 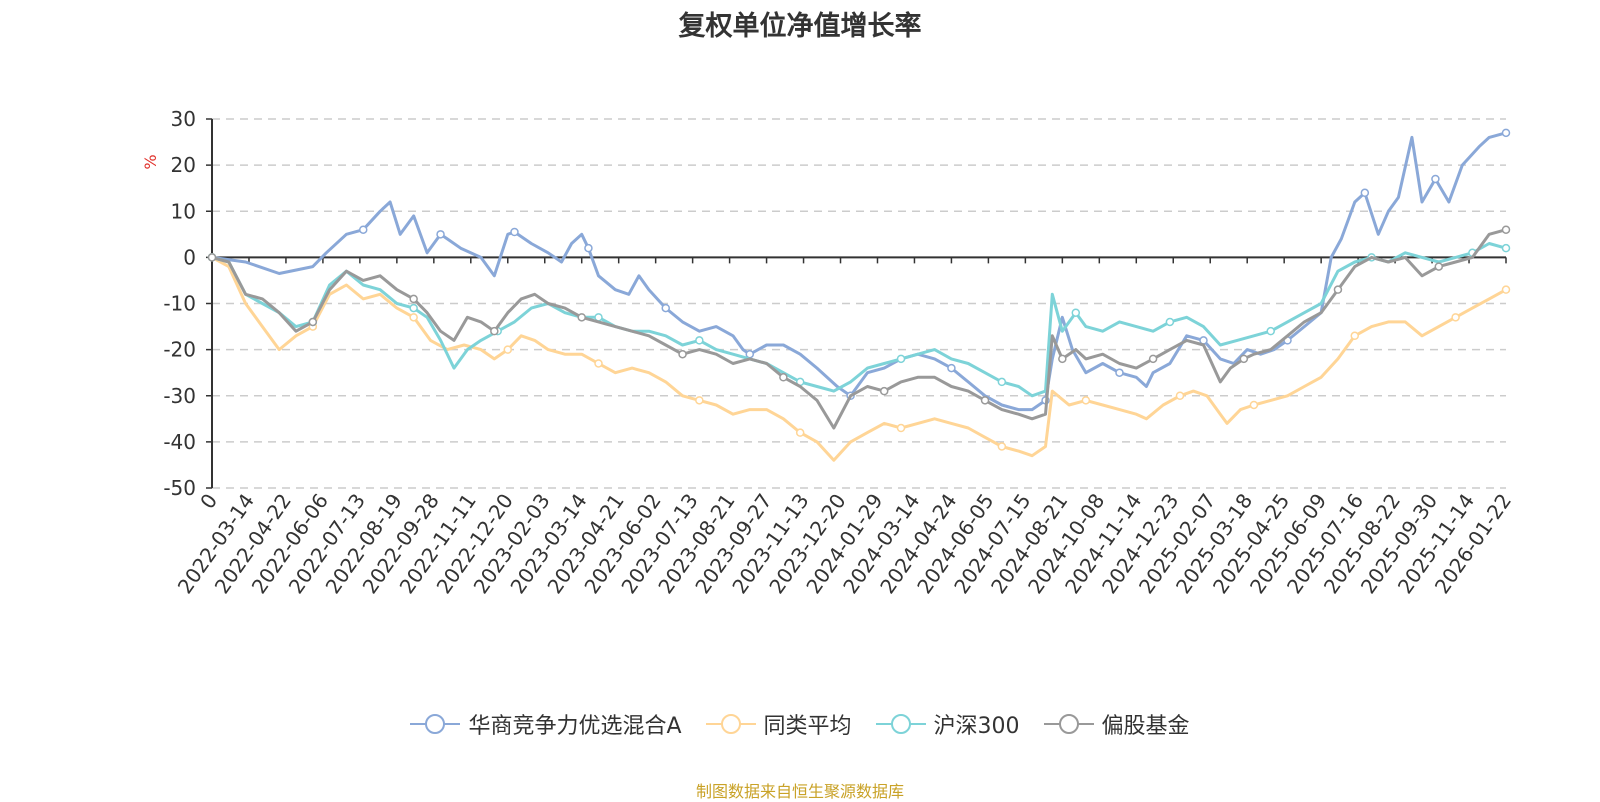 What do you see at coordinates (183, 211) in the screenshot?
I see `y-tick-label: 10` at bounding box center [183, 211].